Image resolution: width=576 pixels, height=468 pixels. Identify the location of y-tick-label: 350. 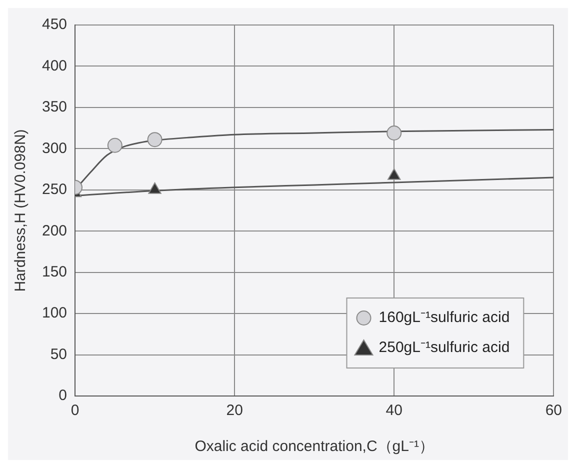
(55, 107).